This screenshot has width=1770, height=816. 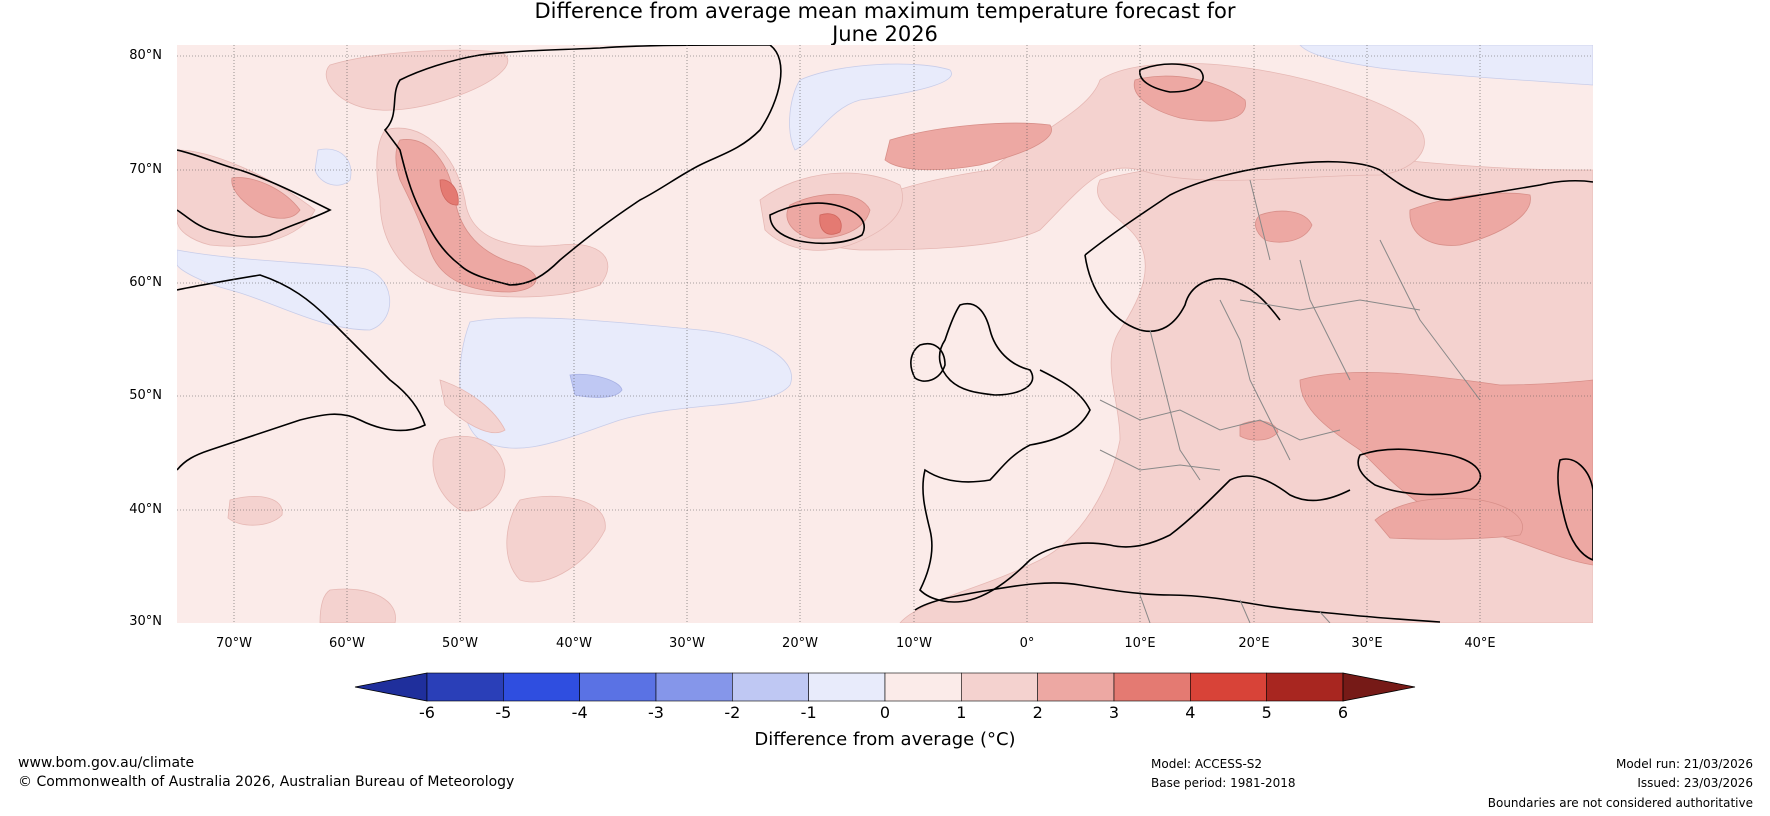 I want to click on colorbar-tick-label: 3, so click(x=1114, y=712).